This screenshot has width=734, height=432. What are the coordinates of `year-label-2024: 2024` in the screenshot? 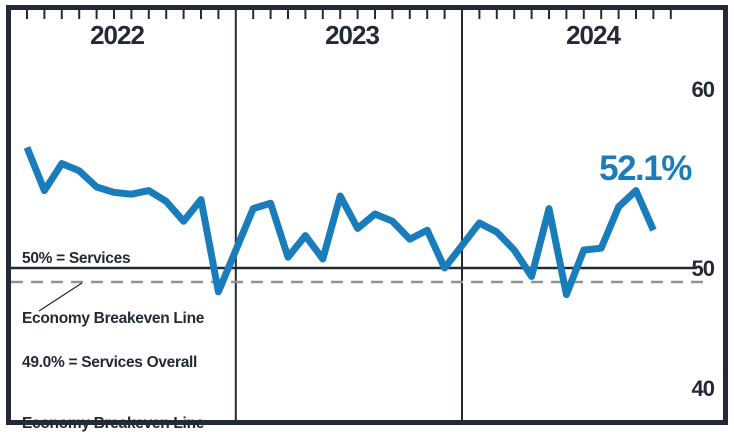 It's located at (593, 35).